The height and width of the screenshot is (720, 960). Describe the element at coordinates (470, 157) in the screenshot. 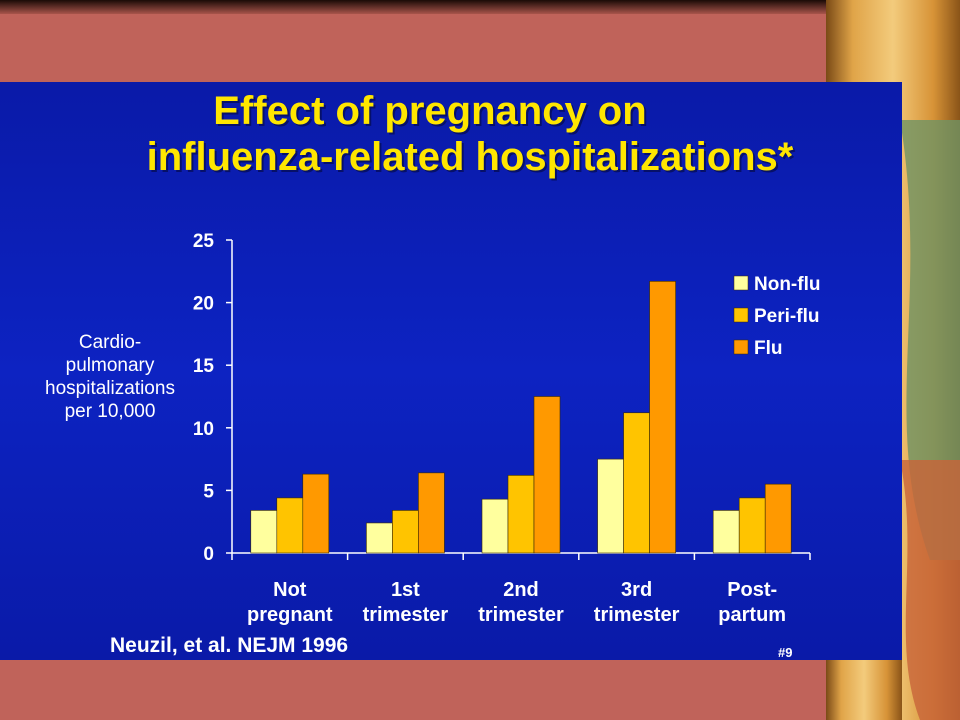

I see `slide-title-line-2: influenza-related hospitalizations*` at that location.